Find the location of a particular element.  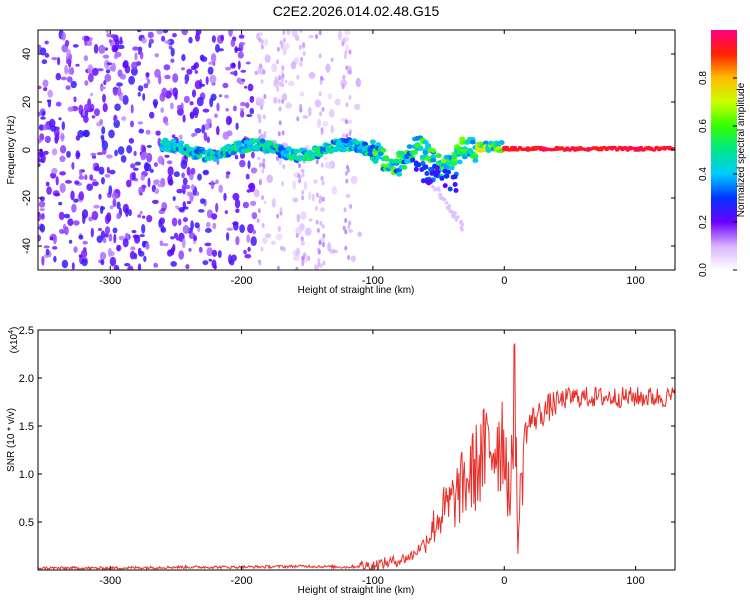

snr-multiplier-exp: 4 is located at coordinates (11, 332).